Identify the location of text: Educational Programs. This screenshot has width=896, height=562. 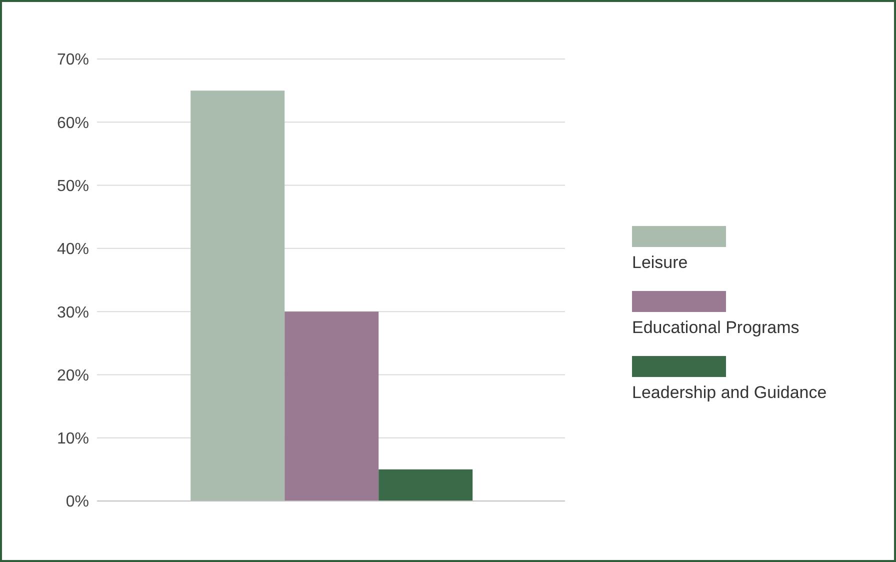
(716, 328).